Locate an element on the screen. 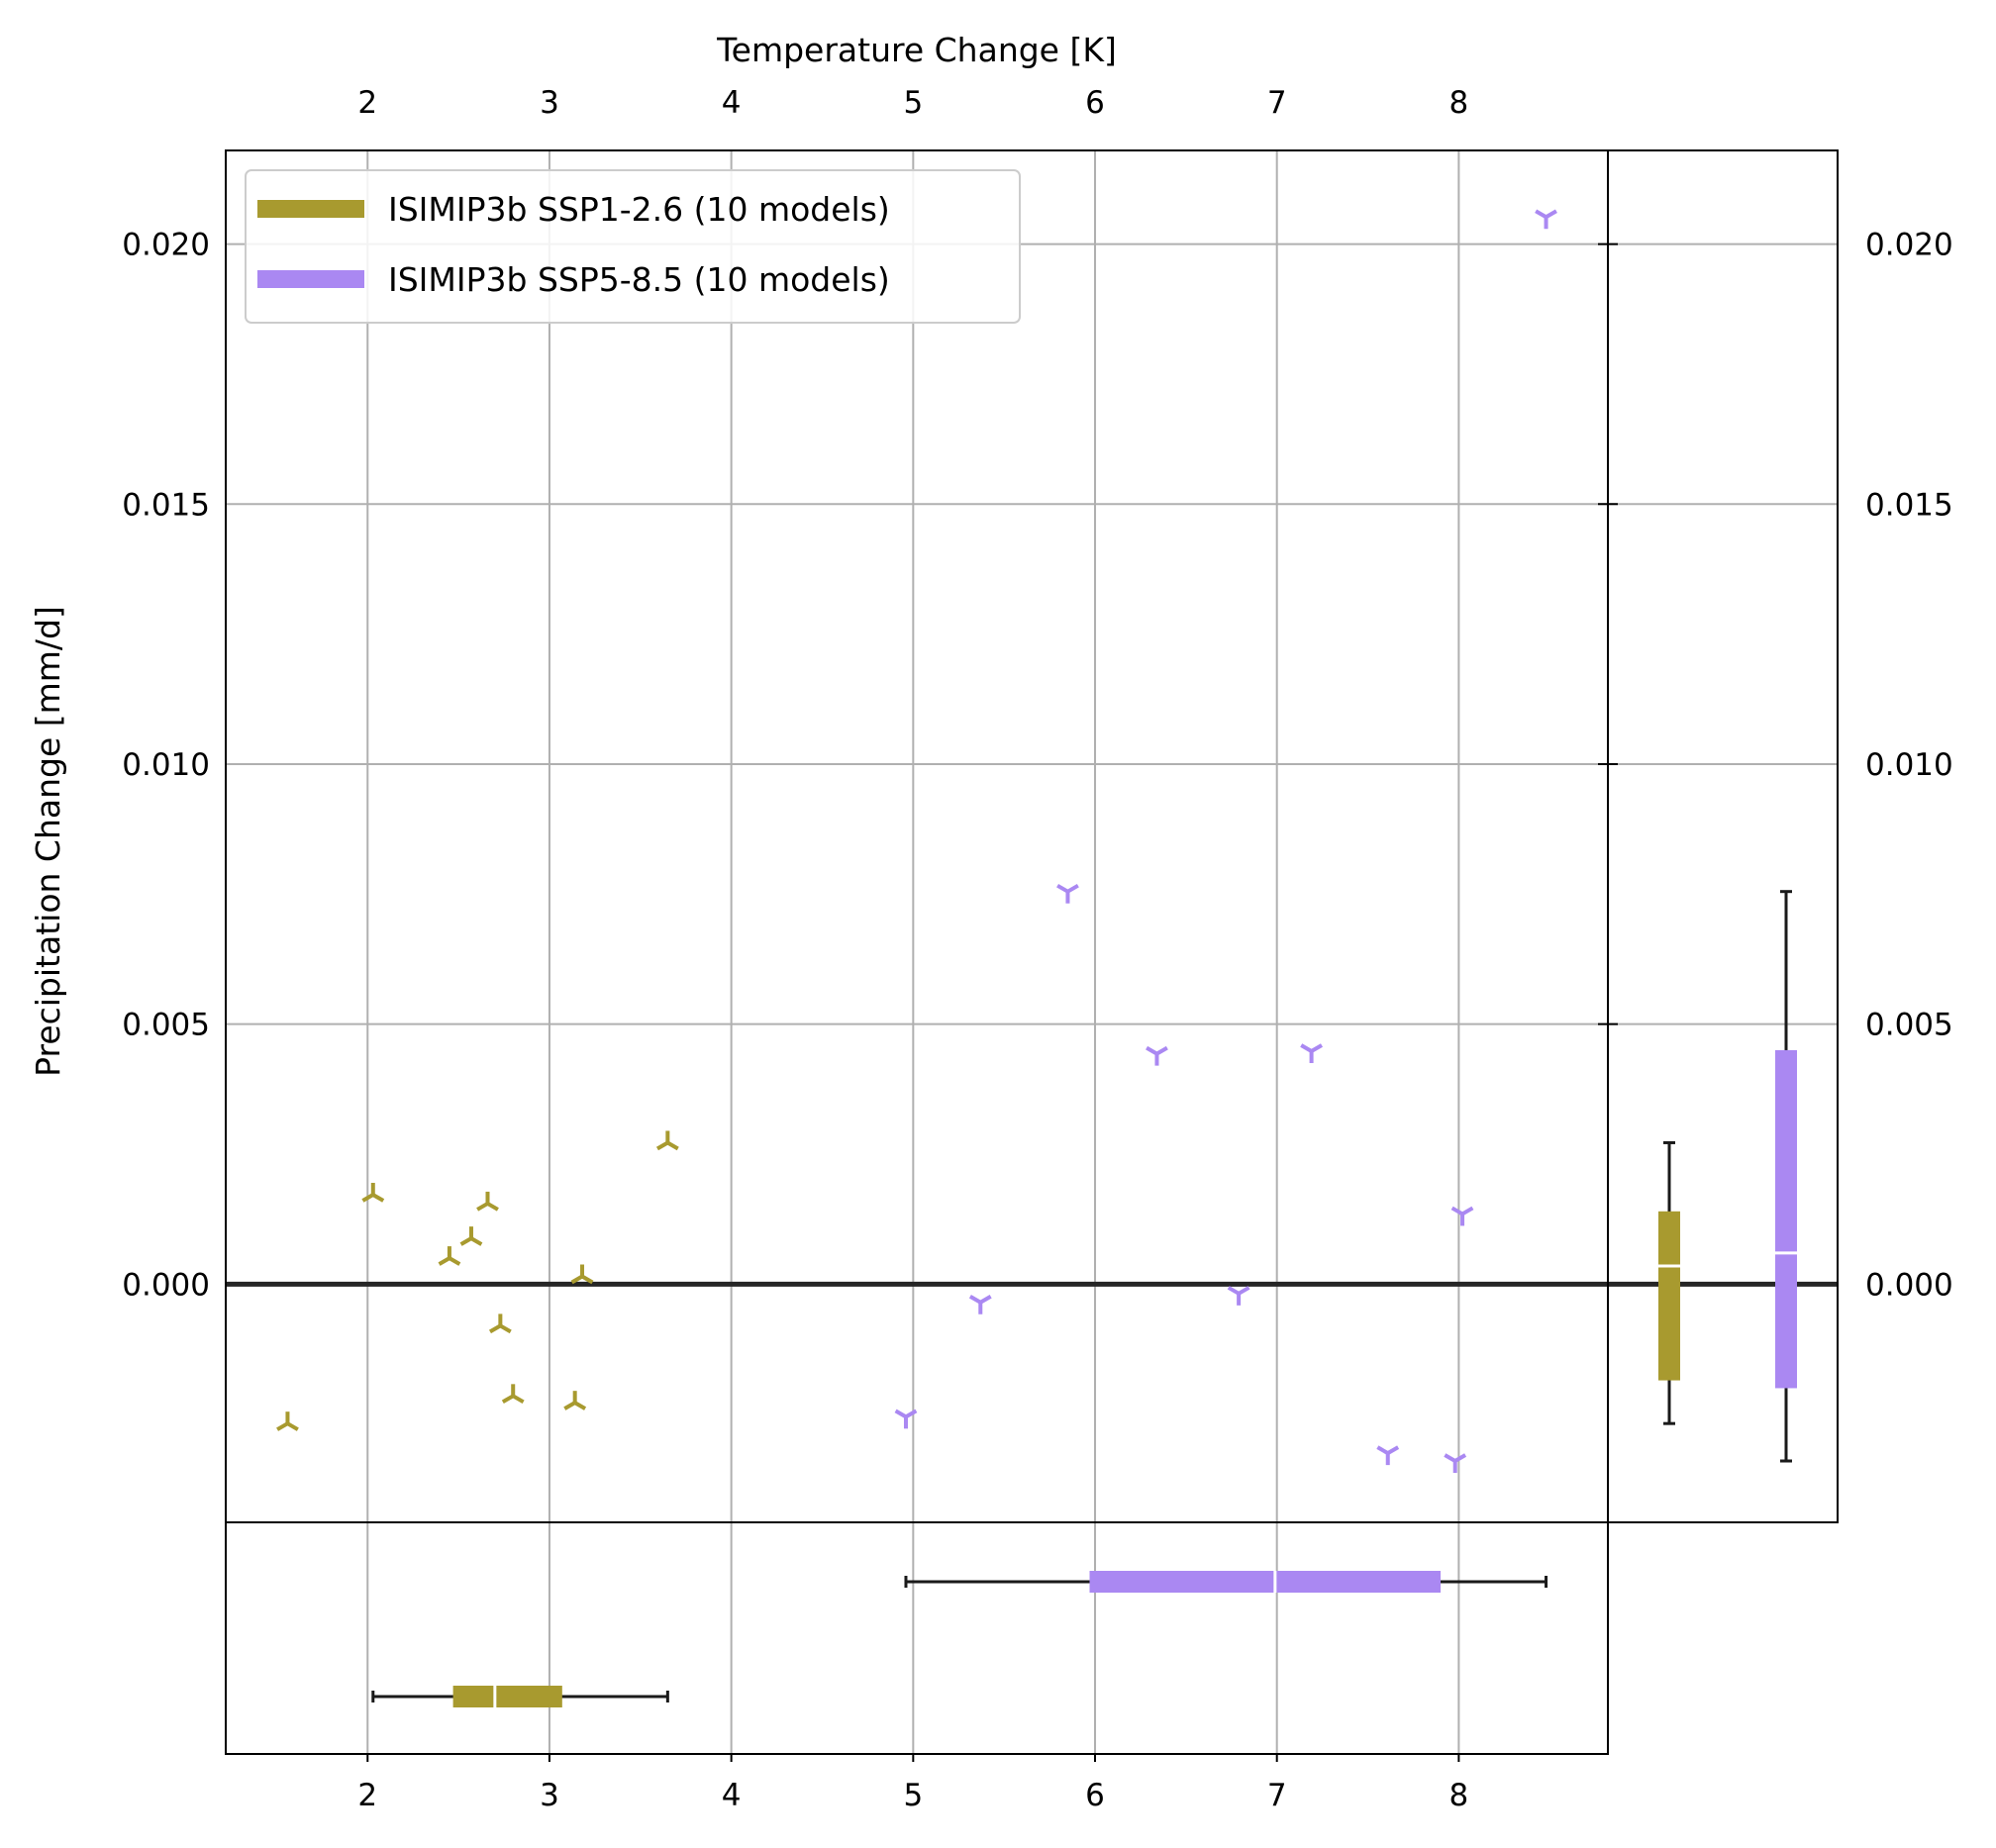 This screenshot has width=1996, height=1848. bottom-x-tick-label: 6 is located at coordinates (1095, 1795).